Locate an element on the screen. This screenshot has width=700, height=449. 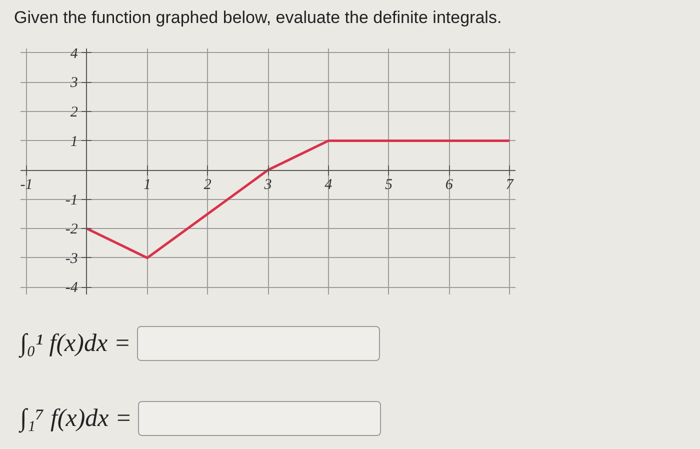
y-tick-label: 1 is located at coordinates (74, 142).